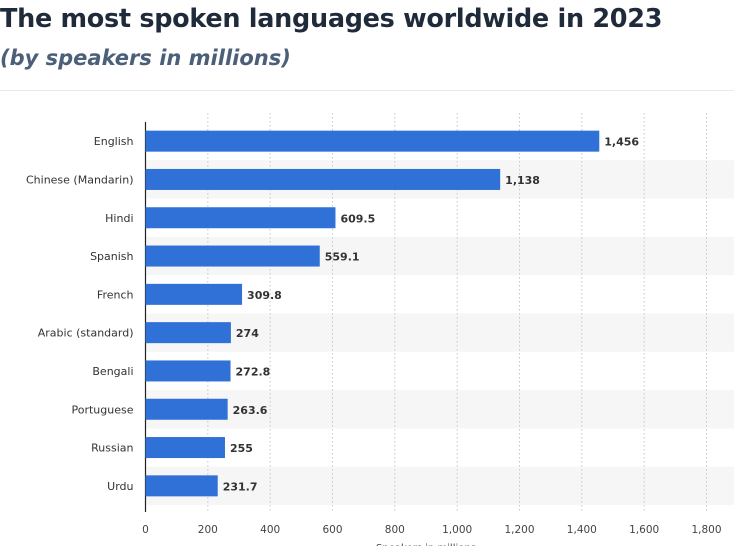  What do you see at coordinates (241, 448) in the screenshot?
I see `value-label: 255` at bounding box center [241, 448].